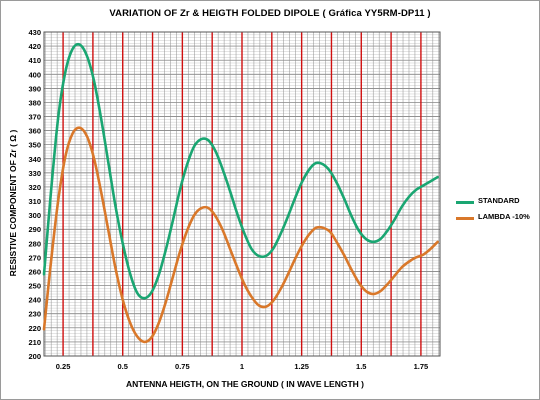 This screenshot has height=400, width=540. I want to click on x-tick-label: 1.25, so click(301, 366).